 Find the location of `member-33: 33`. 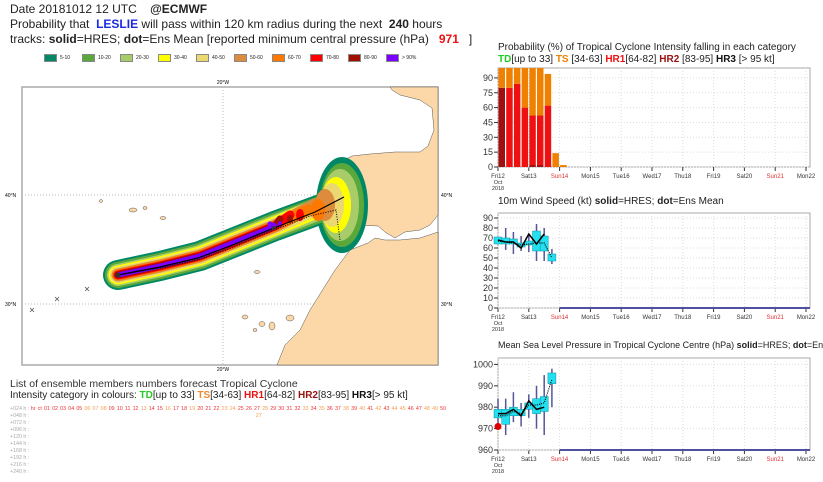

member-33: 33 is located at coordinates (305, 409).